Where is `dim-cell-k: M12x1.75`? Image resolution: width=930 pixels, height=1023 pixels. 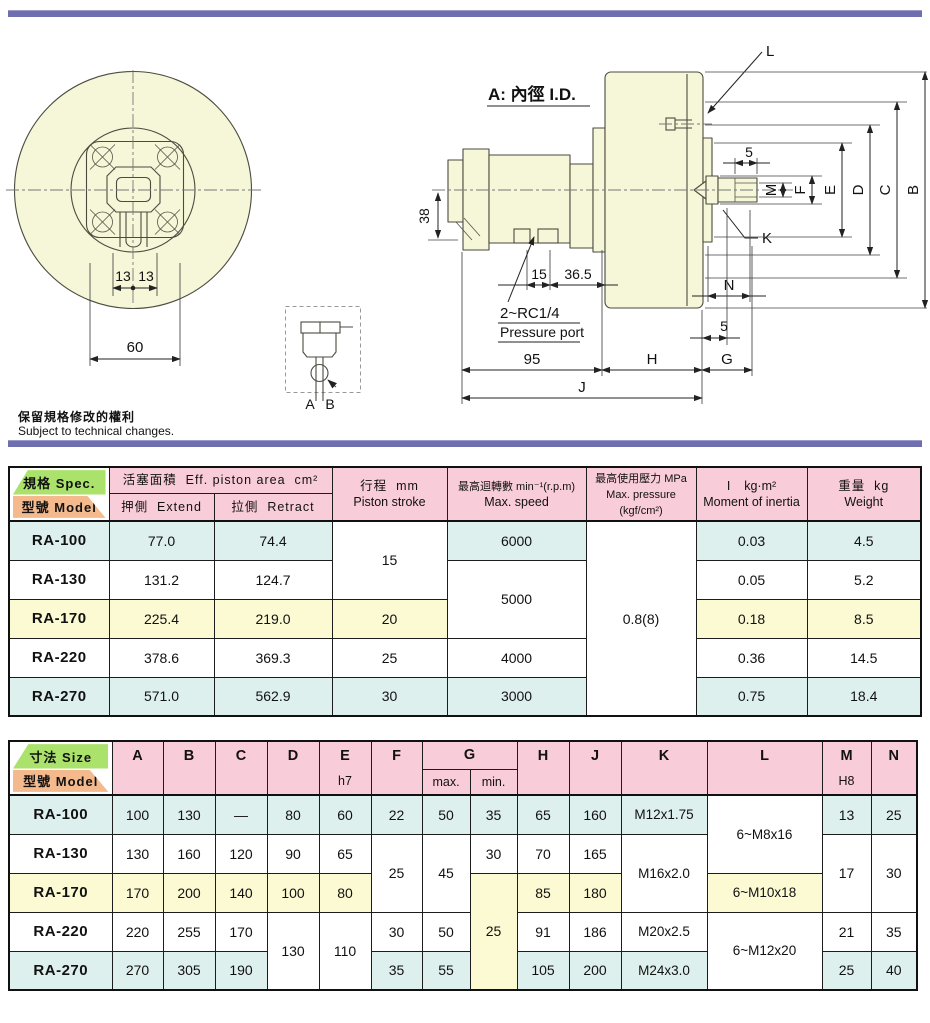 dim-cell-k: M12x1.75 is located at coordinates (664, 814).